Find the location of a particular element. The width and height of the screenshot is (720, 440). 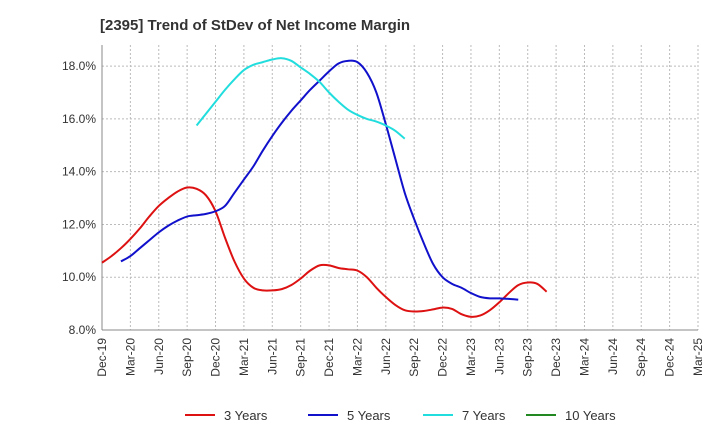

x-tick-label: Jun-22 is located at coordinates (386, 356).